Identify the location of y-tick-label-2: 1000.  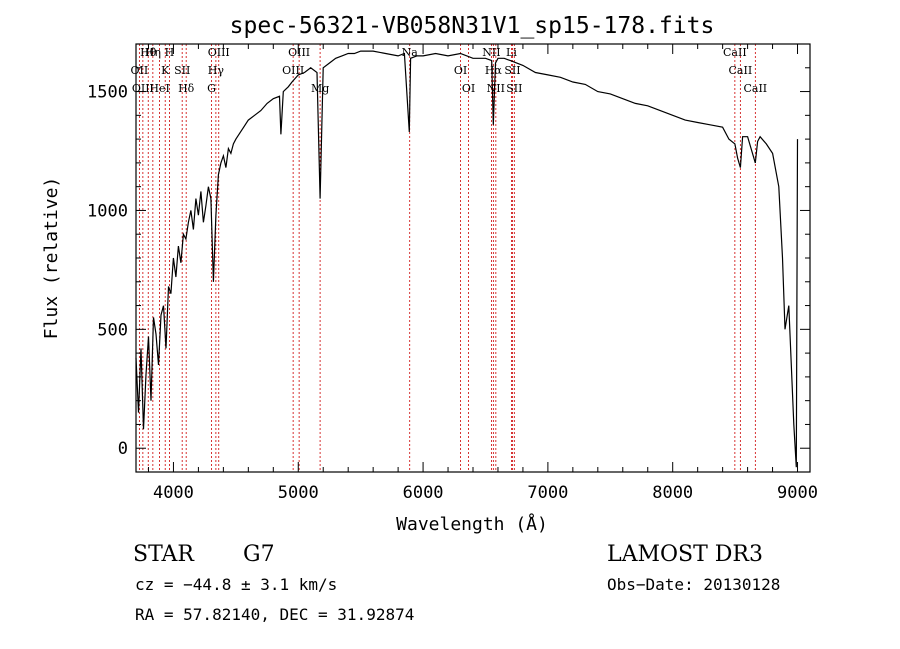
(107, 211).